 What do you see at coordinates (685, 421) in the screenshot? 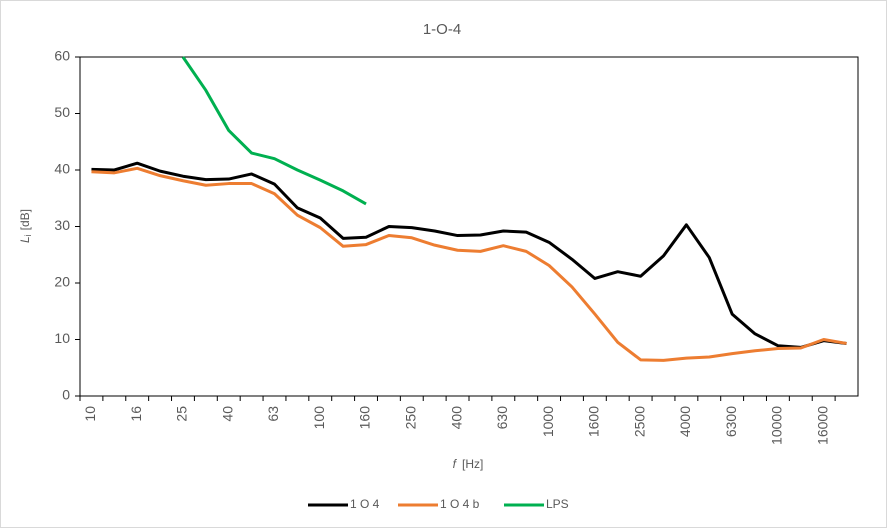
I see `x-tick-label: 4000` at bounding box center [685, 421].